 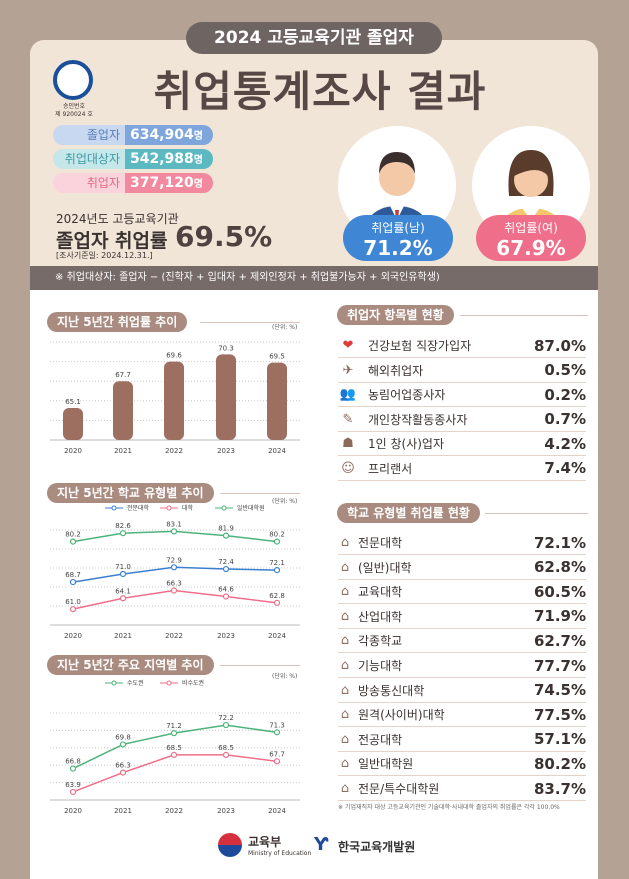 I want to click on entrepreneur-icon: ☗, so click(x=348, y=443).